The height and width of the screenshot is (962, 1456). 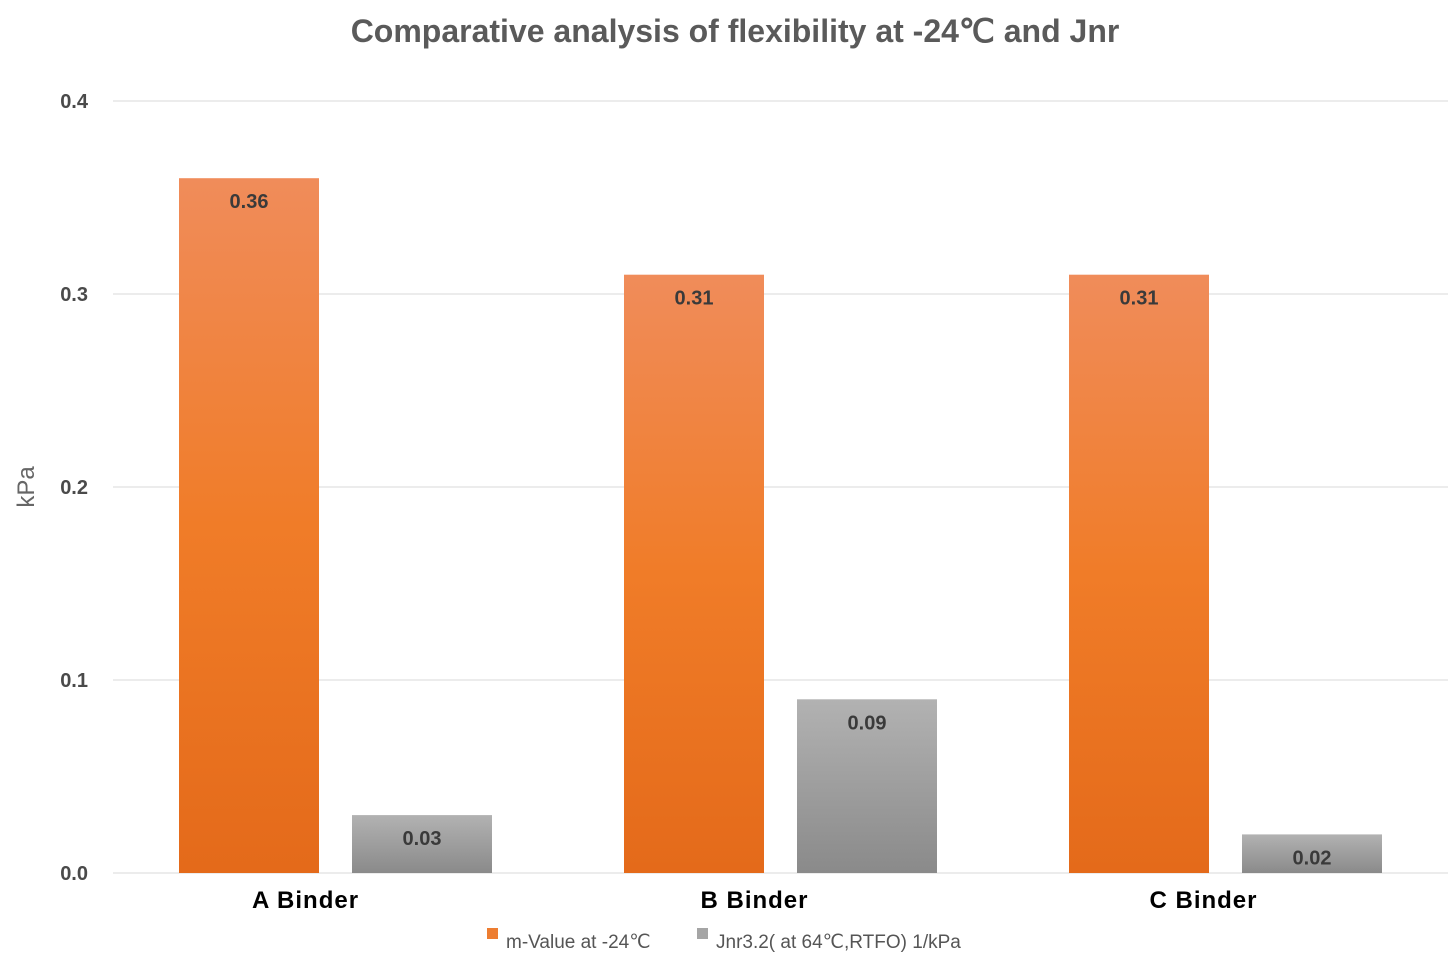 What do you see at coordinates (74, 681) in the screenshot?
I see `y-tick-label: 0.1` at bounding box center [74, 681].